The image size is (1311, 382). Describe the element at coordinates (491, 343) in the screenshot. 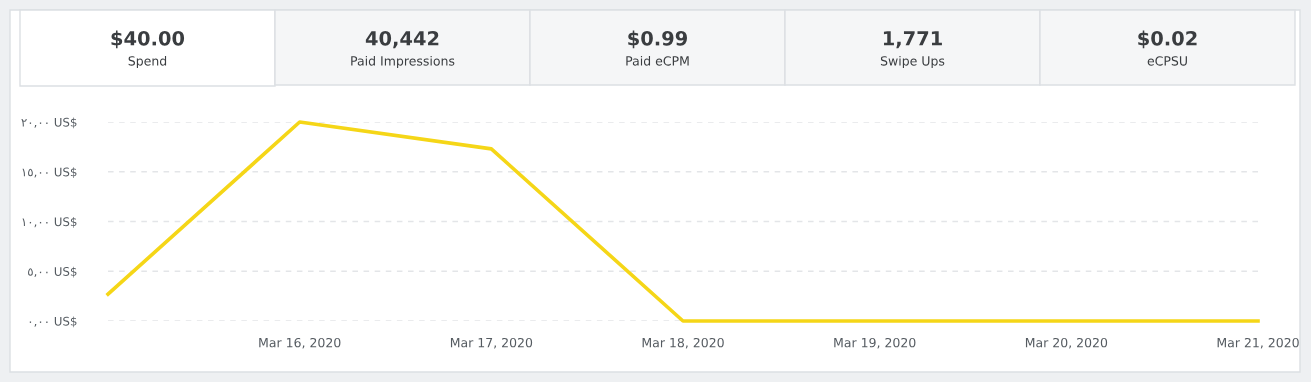

I see `x-tick-label: Mar 17, 2020` at that location.